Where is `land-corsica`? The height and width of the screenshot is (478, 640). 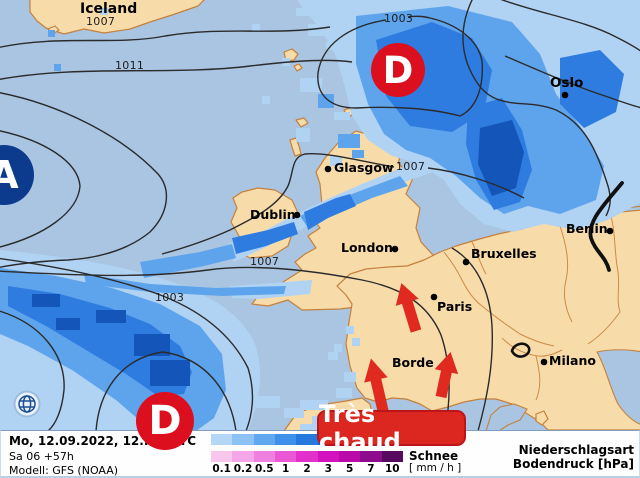 land-corsica is located at coordinates (542, 418).